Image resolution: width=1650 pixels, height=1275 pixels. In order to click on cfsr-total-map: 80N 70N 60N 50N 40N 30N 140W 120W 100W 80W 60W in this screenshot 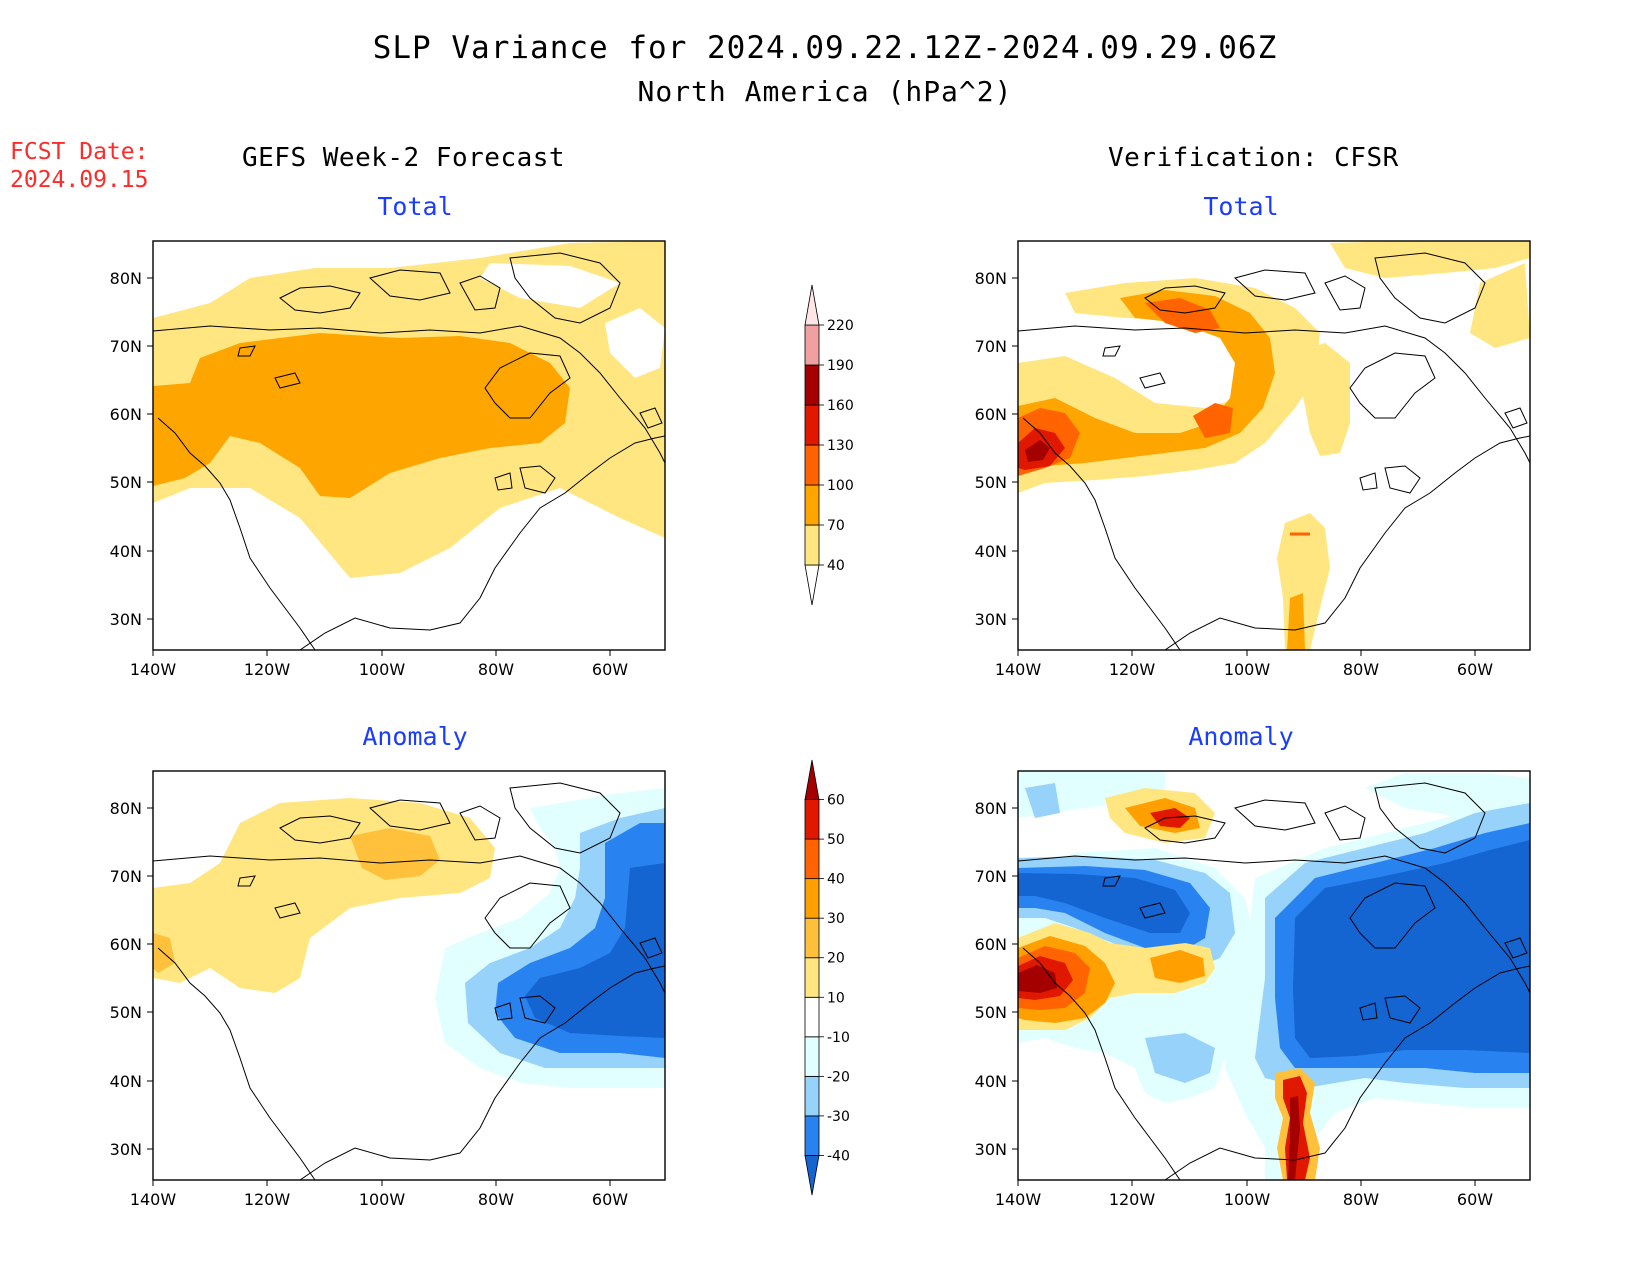, I will do `click(1253, 459)`.